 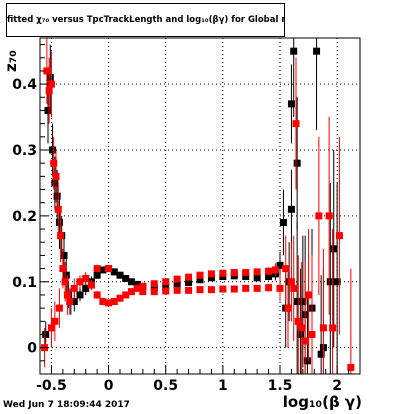 I want to click on x-tick-label: 1.5, so click(x=280, y=386).